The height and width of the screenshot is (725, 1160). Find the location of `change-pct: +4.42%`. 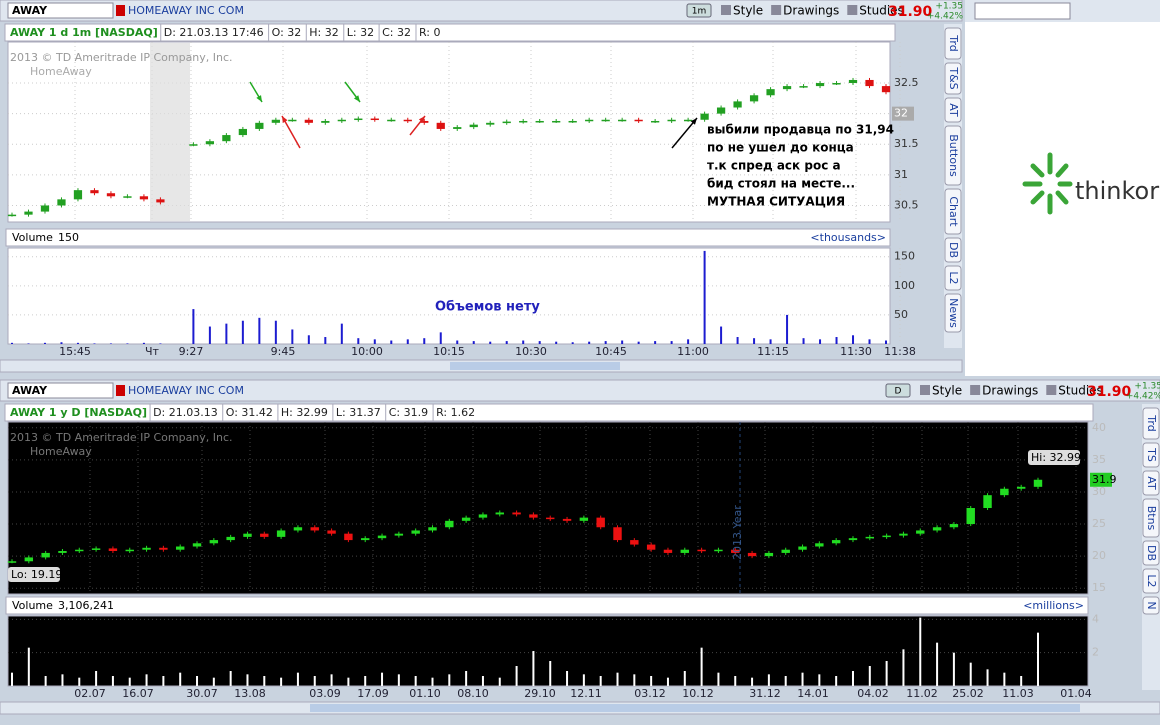

change-pct: +4.42% is located at coordinates (945, 17).